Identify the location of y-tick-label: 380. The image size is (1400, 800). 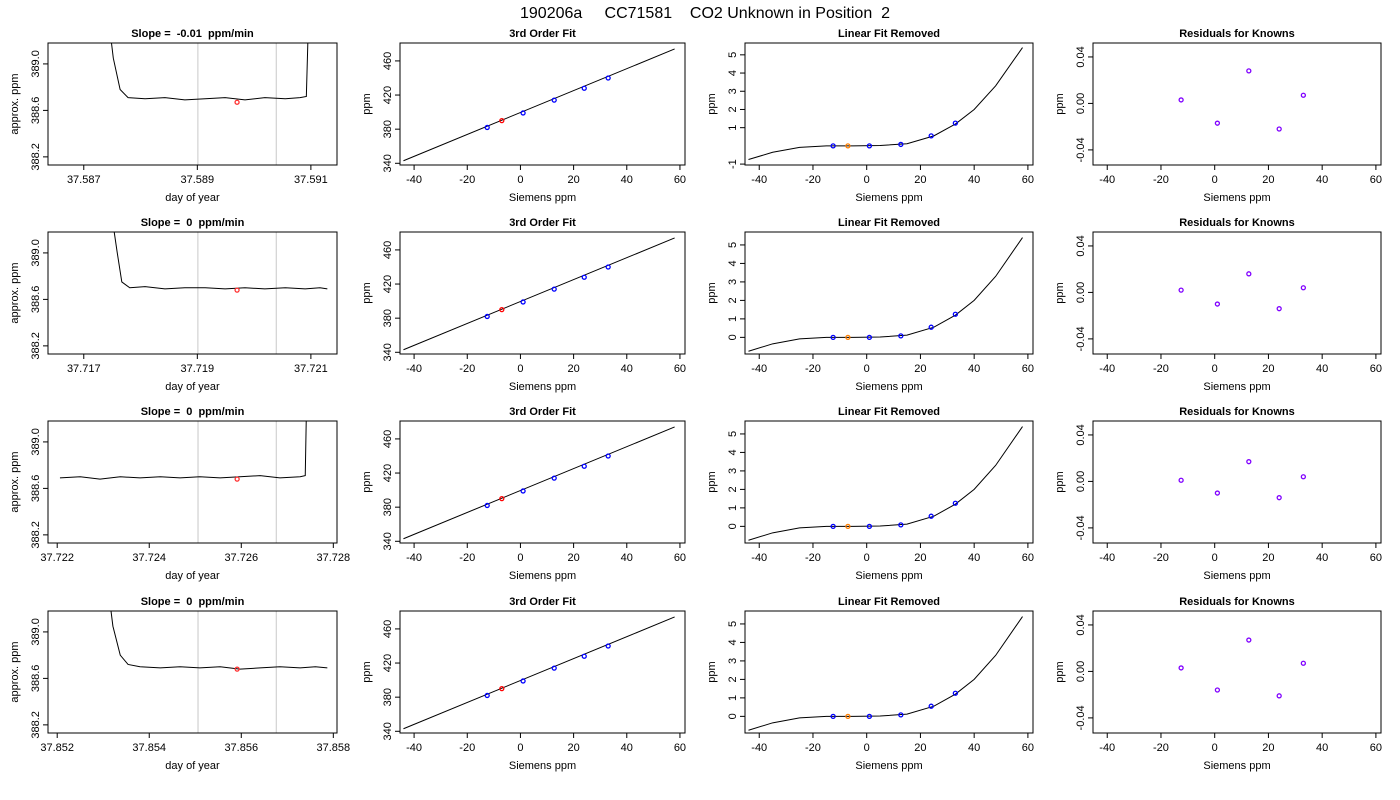
(388, 129).